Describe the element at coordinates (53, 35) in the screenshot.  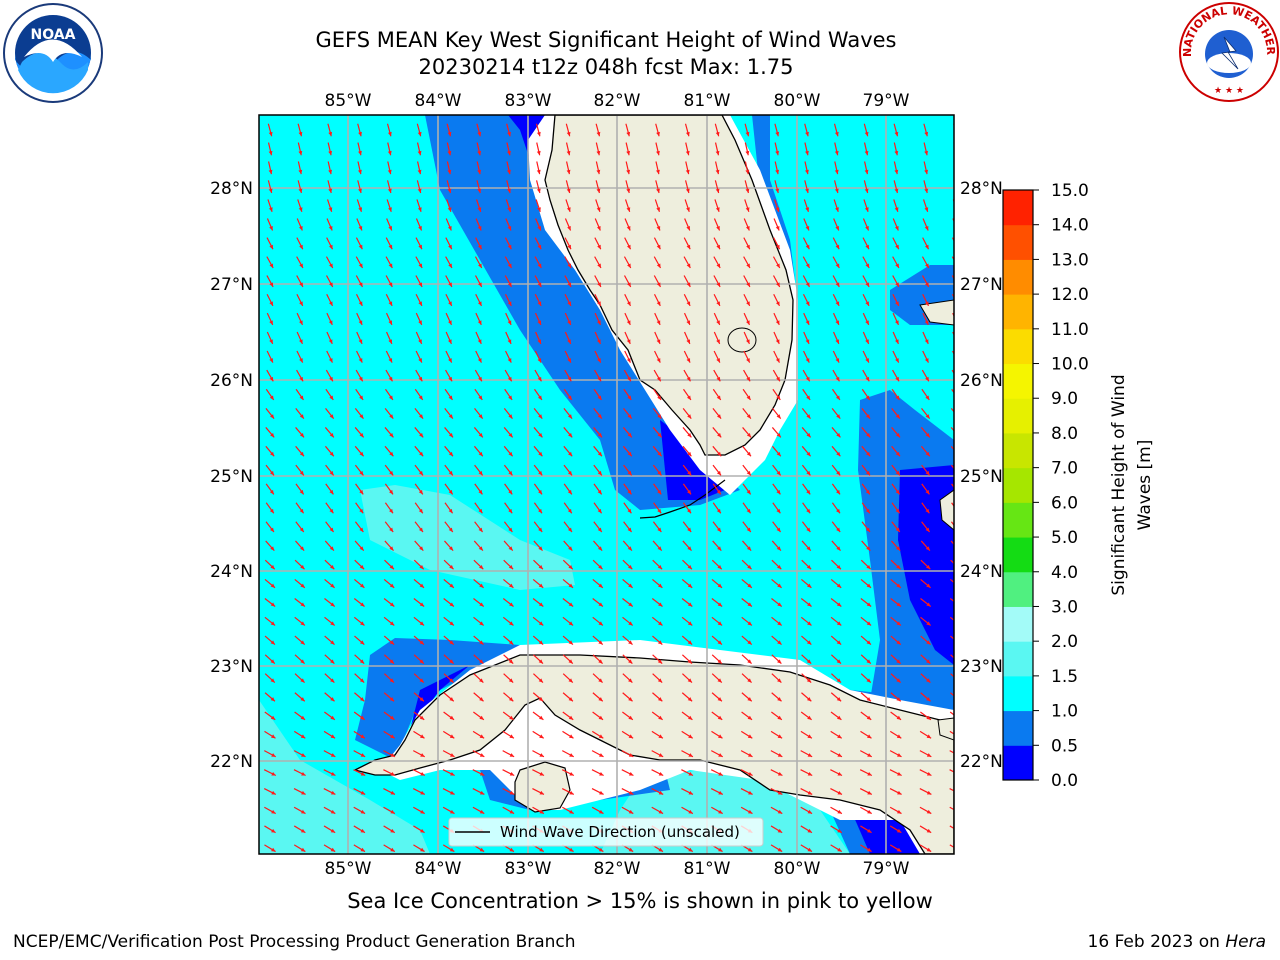
I see `noaa-logo-text: NOAA` at that location.